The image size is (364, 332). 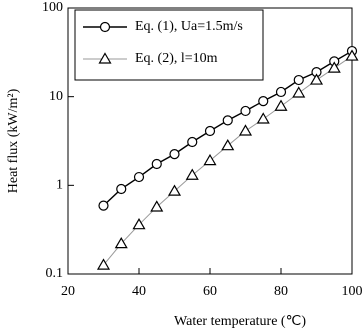 What do you see at coordinates (210, 291) in the screenshot?
I see `x-tick-label: 60` at bounding box center [210, 291].